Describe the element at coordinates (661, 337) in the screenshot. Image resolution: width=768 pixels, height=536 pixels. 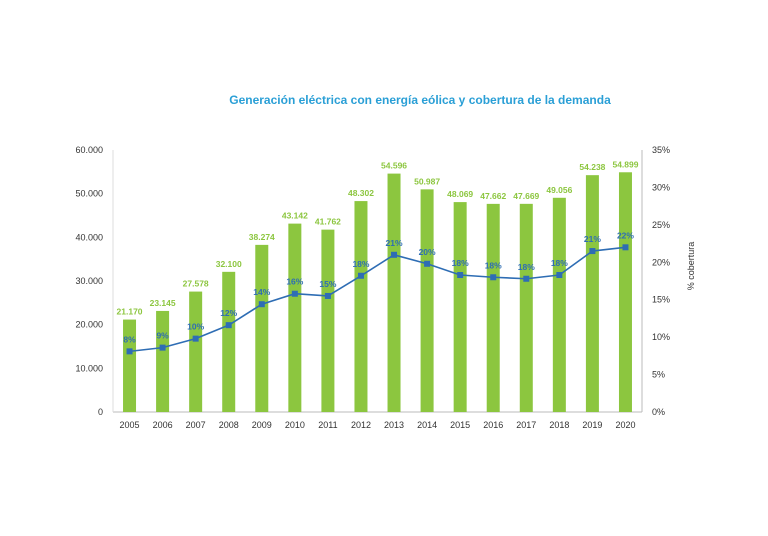
I see `right-tick-10: 10%` at that location.